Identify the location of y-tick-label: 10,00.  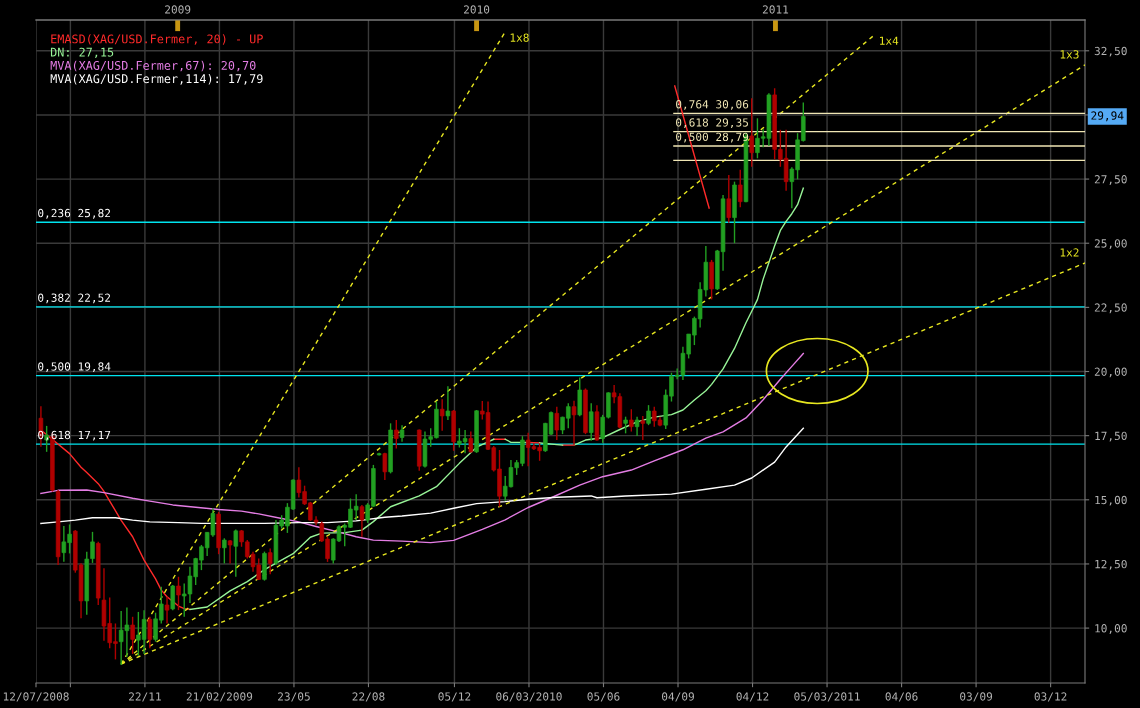
(1111, 629).